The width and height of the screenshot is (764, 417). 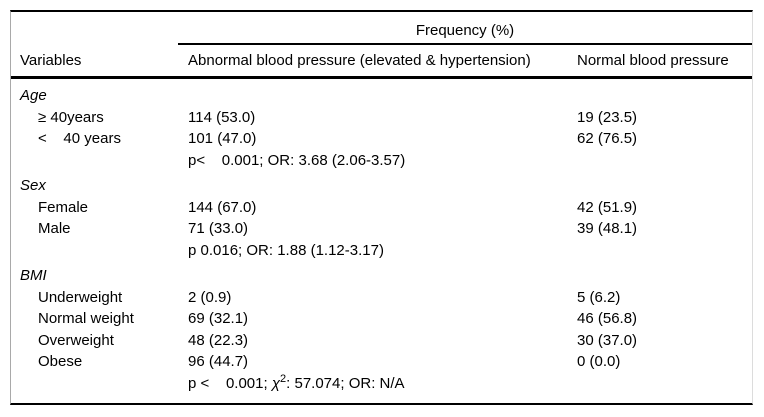 I want to click on abnormal-value: 101 (47.0), so click(x=222, y=139).